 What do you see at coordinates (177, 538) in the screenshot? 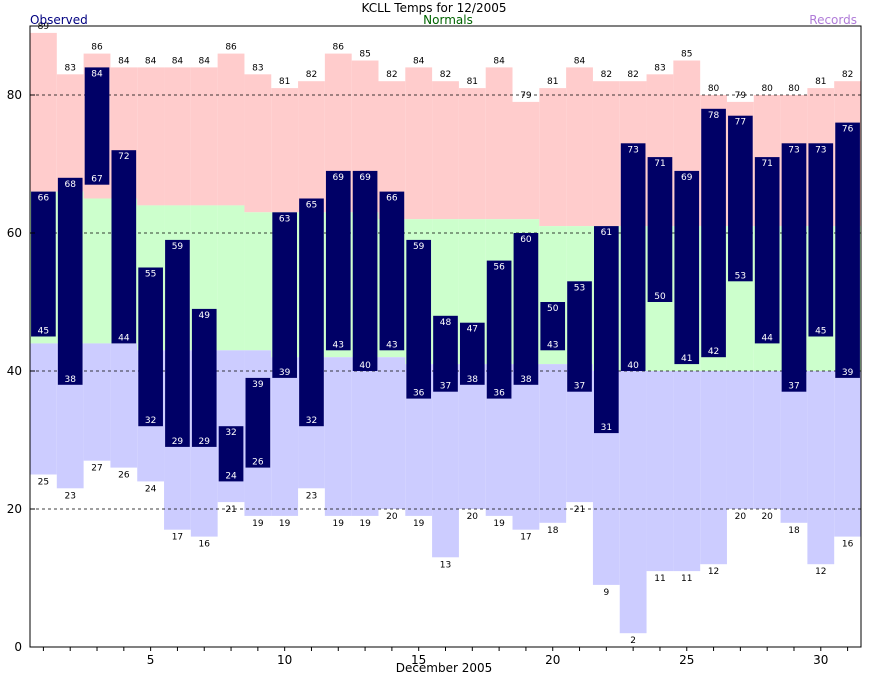
I see `record-low-label: 17` at bounding box center [177, 538].